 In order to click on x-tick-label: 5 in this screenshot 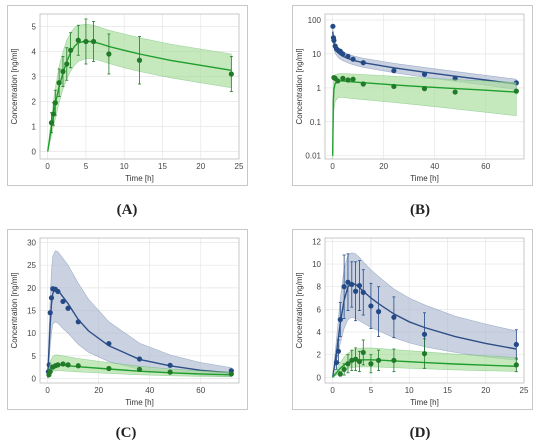, I will do `click(371, 390)`.